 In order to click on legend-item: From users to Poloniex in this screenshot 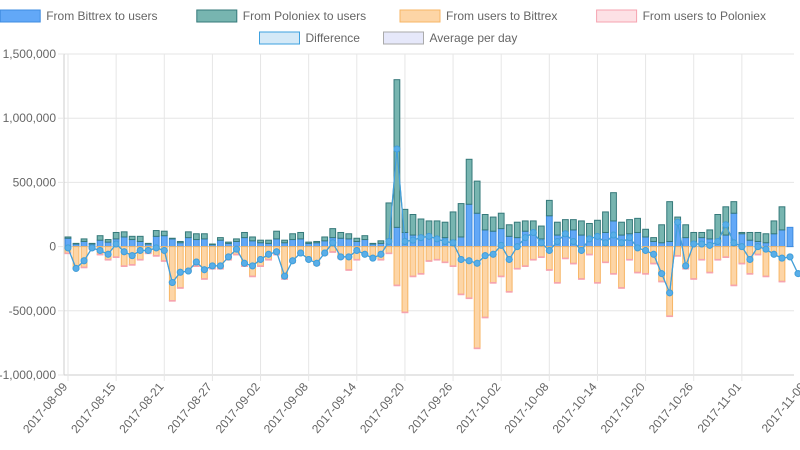, I will do `click(681, 16)`.